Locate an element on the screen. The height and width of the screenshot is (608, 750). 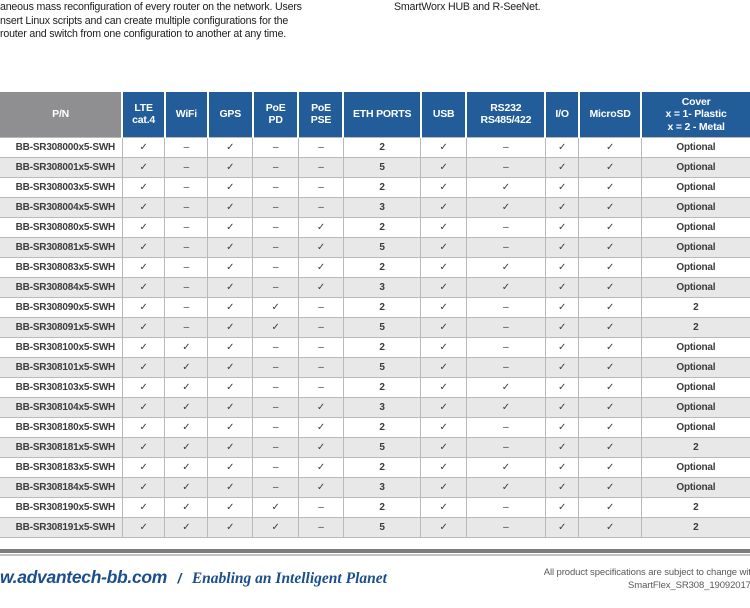
col-header-cover: Cover x = 1- Plastic x = 2 - Metal is located at coordinates (695, 114).